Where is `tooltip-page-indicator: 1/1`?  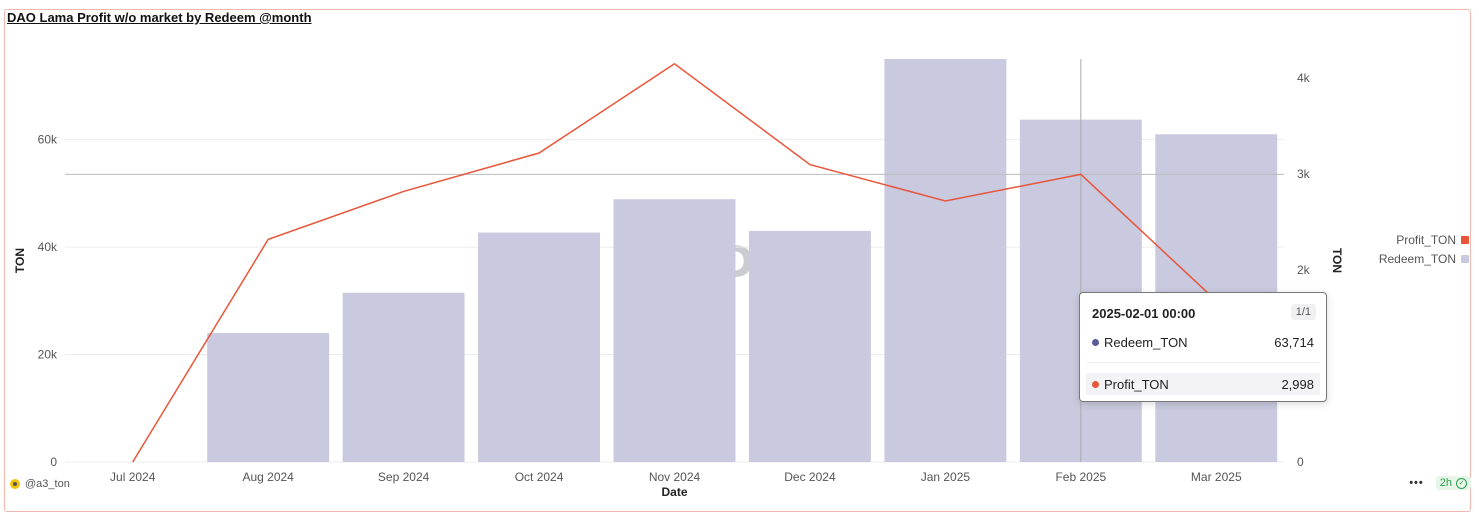
tooltip-page-indicator: 1/1 is located at coordinates (1303, 312).